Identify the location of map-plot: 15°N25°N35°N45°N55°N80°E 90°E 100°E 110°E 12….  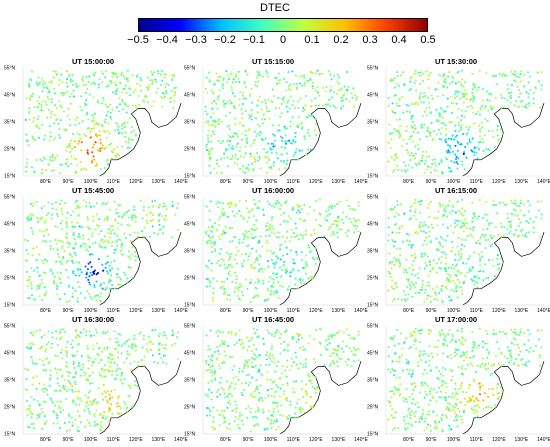
(458, 384).